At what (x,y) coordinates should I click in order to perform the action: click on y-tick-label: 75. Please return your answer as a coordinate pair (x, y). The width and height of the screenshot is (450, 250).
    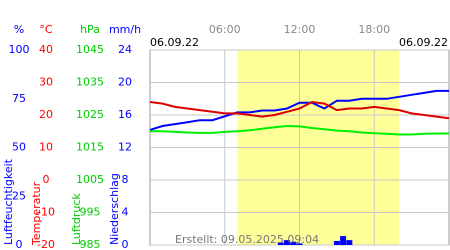
    Looking at the image, I should click on (19, 98).